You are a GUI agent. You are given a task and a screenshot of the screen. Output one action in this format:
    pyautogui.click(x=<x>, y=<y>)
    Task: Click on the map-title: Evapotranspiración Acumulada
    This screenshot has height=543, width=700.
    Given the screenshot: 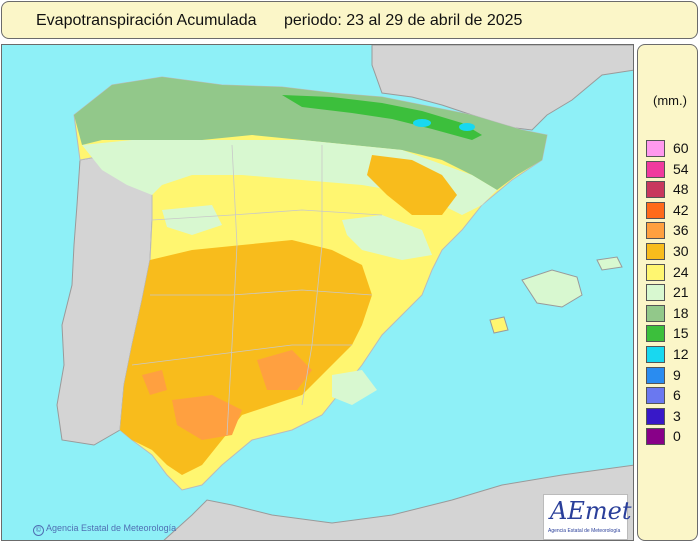 What is the action you would take?
    pyautogui.click(x=146, y=20)
    